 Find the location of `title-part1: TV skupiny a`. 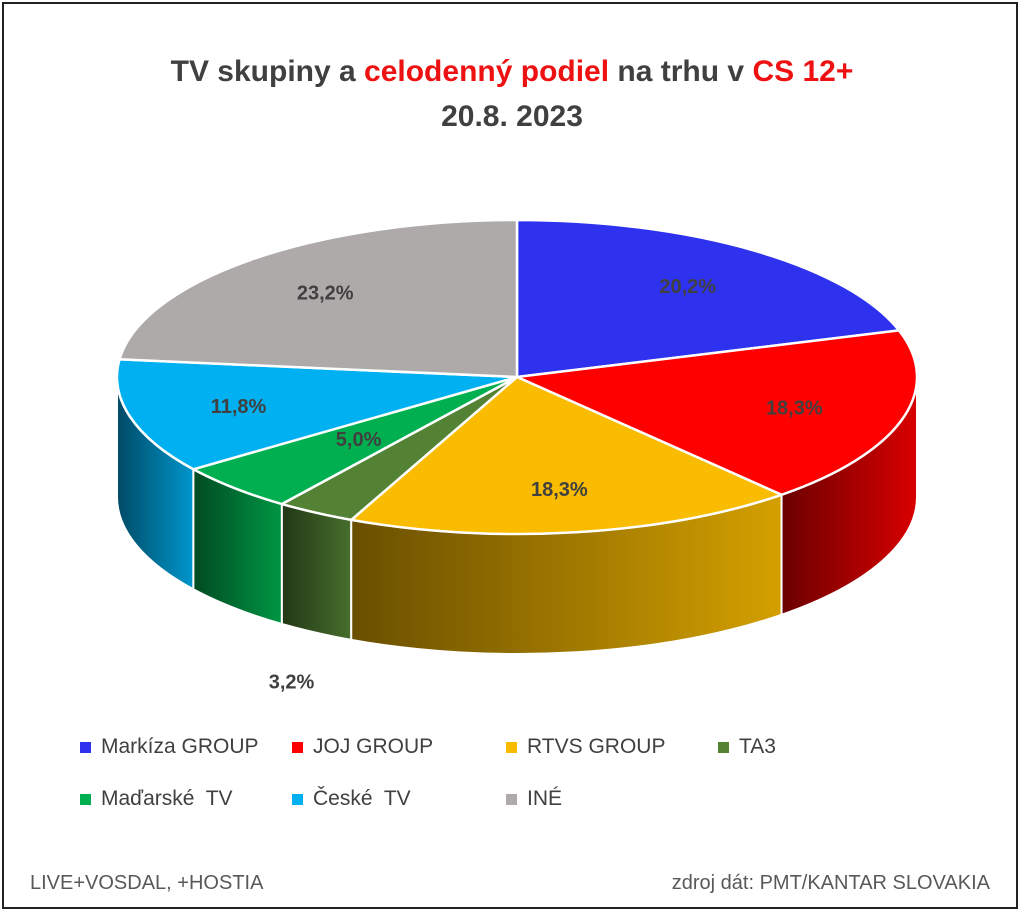

title-part1: TV skupiny a is located at coordinates (267, 71).